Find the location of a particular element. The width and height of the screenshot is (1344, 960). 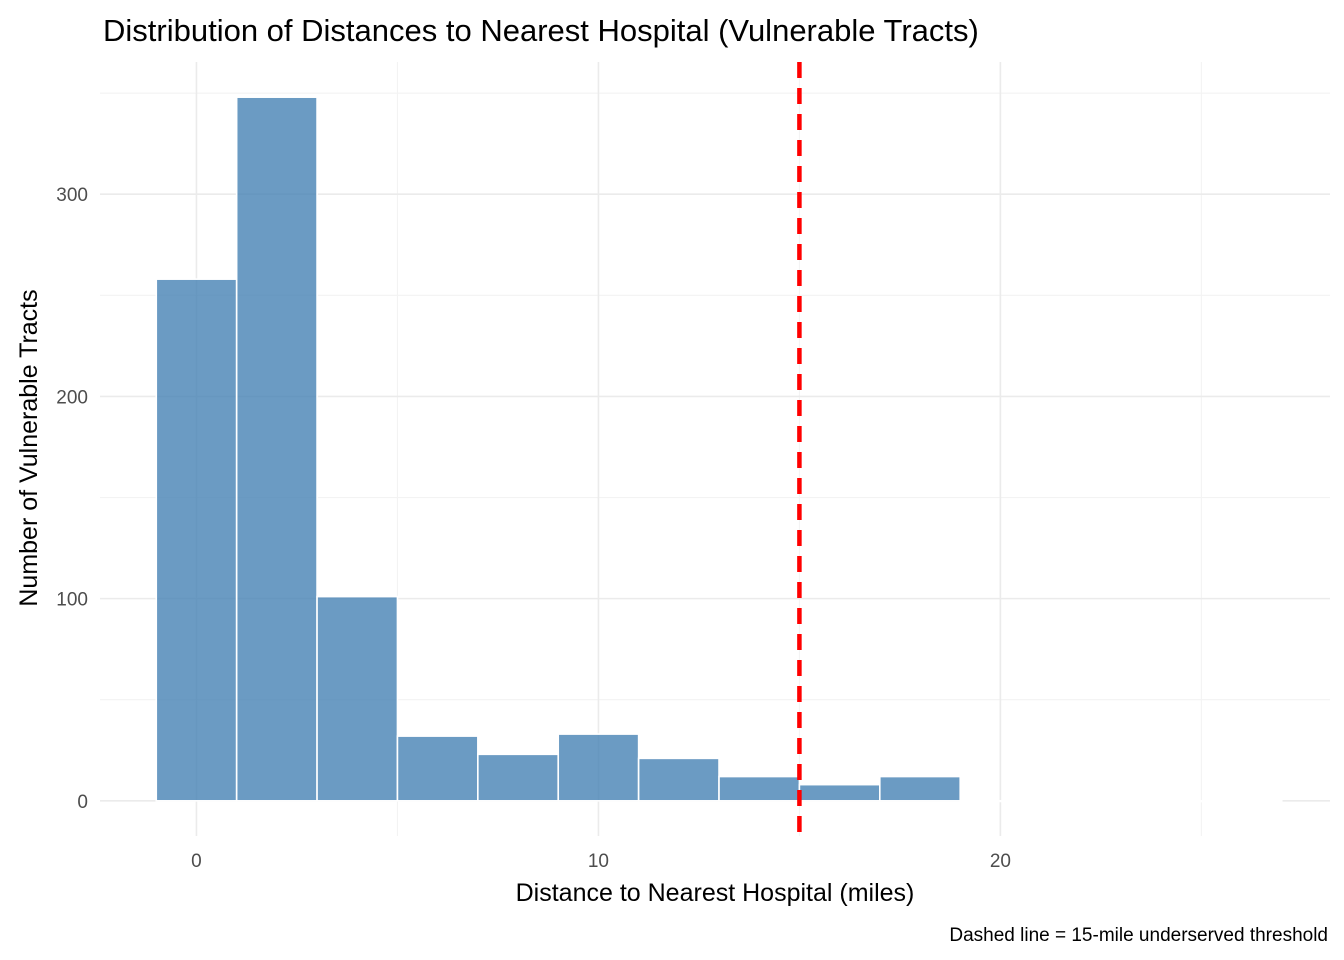

y-tick-label: 0 is located at coordinates (82, 802).